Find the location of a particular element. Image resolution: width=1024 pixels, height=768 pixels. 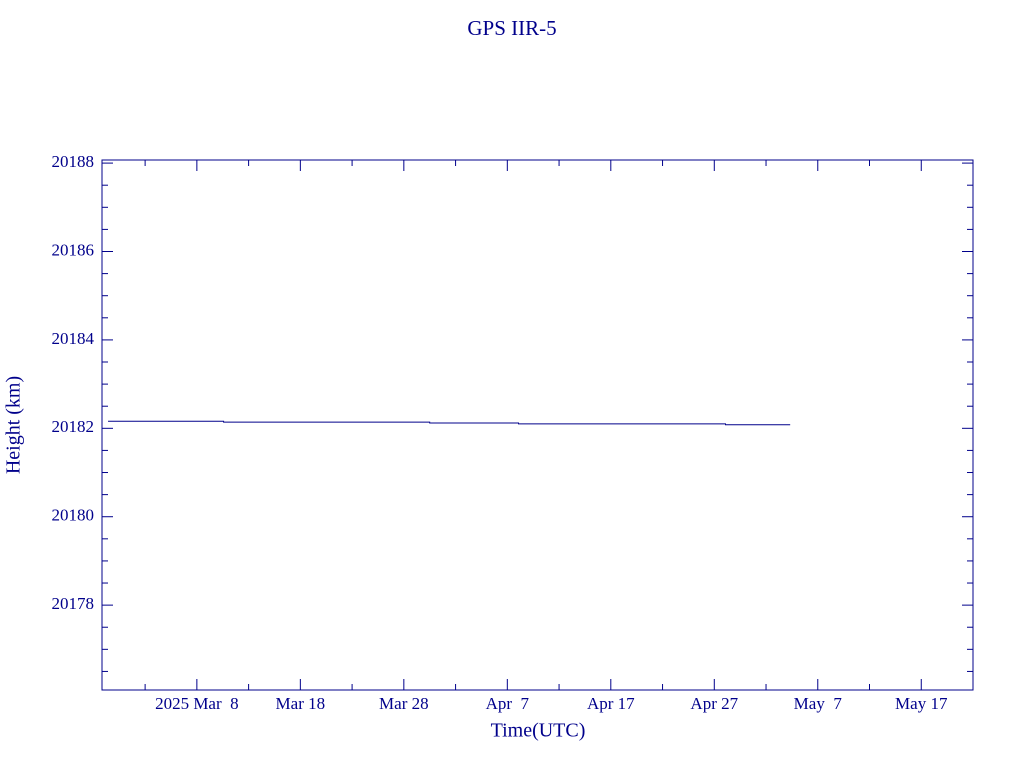

x-tick-label: Mar 18 is located at coordinates (301, 703).